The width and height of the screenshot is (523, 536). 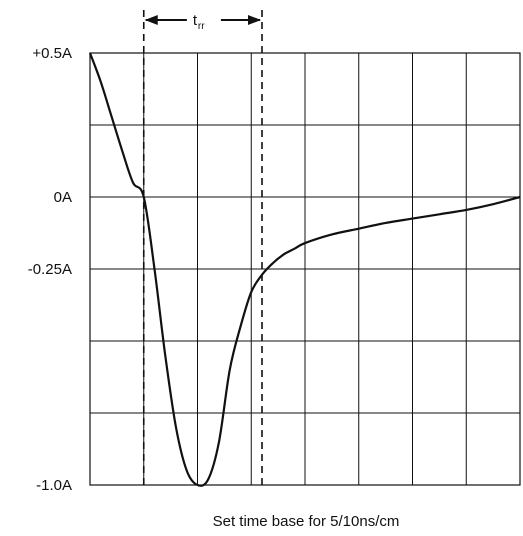 I want to click on trr-label-subscript: rr, so click(x=201, y=26).